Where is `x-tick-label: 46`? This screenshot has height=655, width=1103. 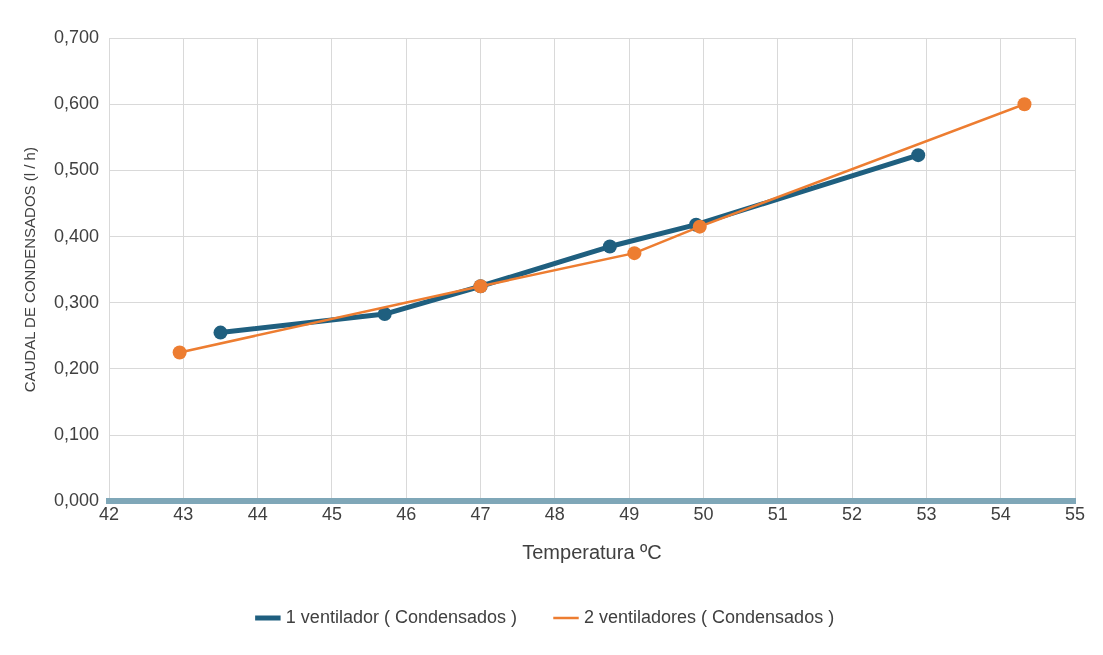
x-tick-label: 46 is located at coordinates (406, 514).